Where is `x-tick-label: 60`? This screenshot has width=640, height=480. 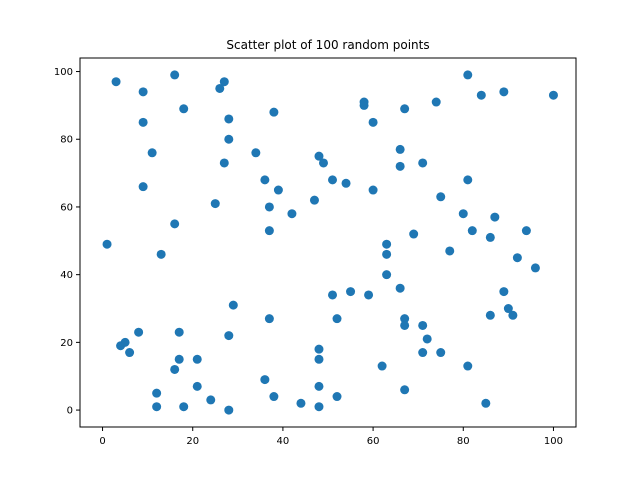 x-tick-label: 60 is located at coordinates (373, 441).